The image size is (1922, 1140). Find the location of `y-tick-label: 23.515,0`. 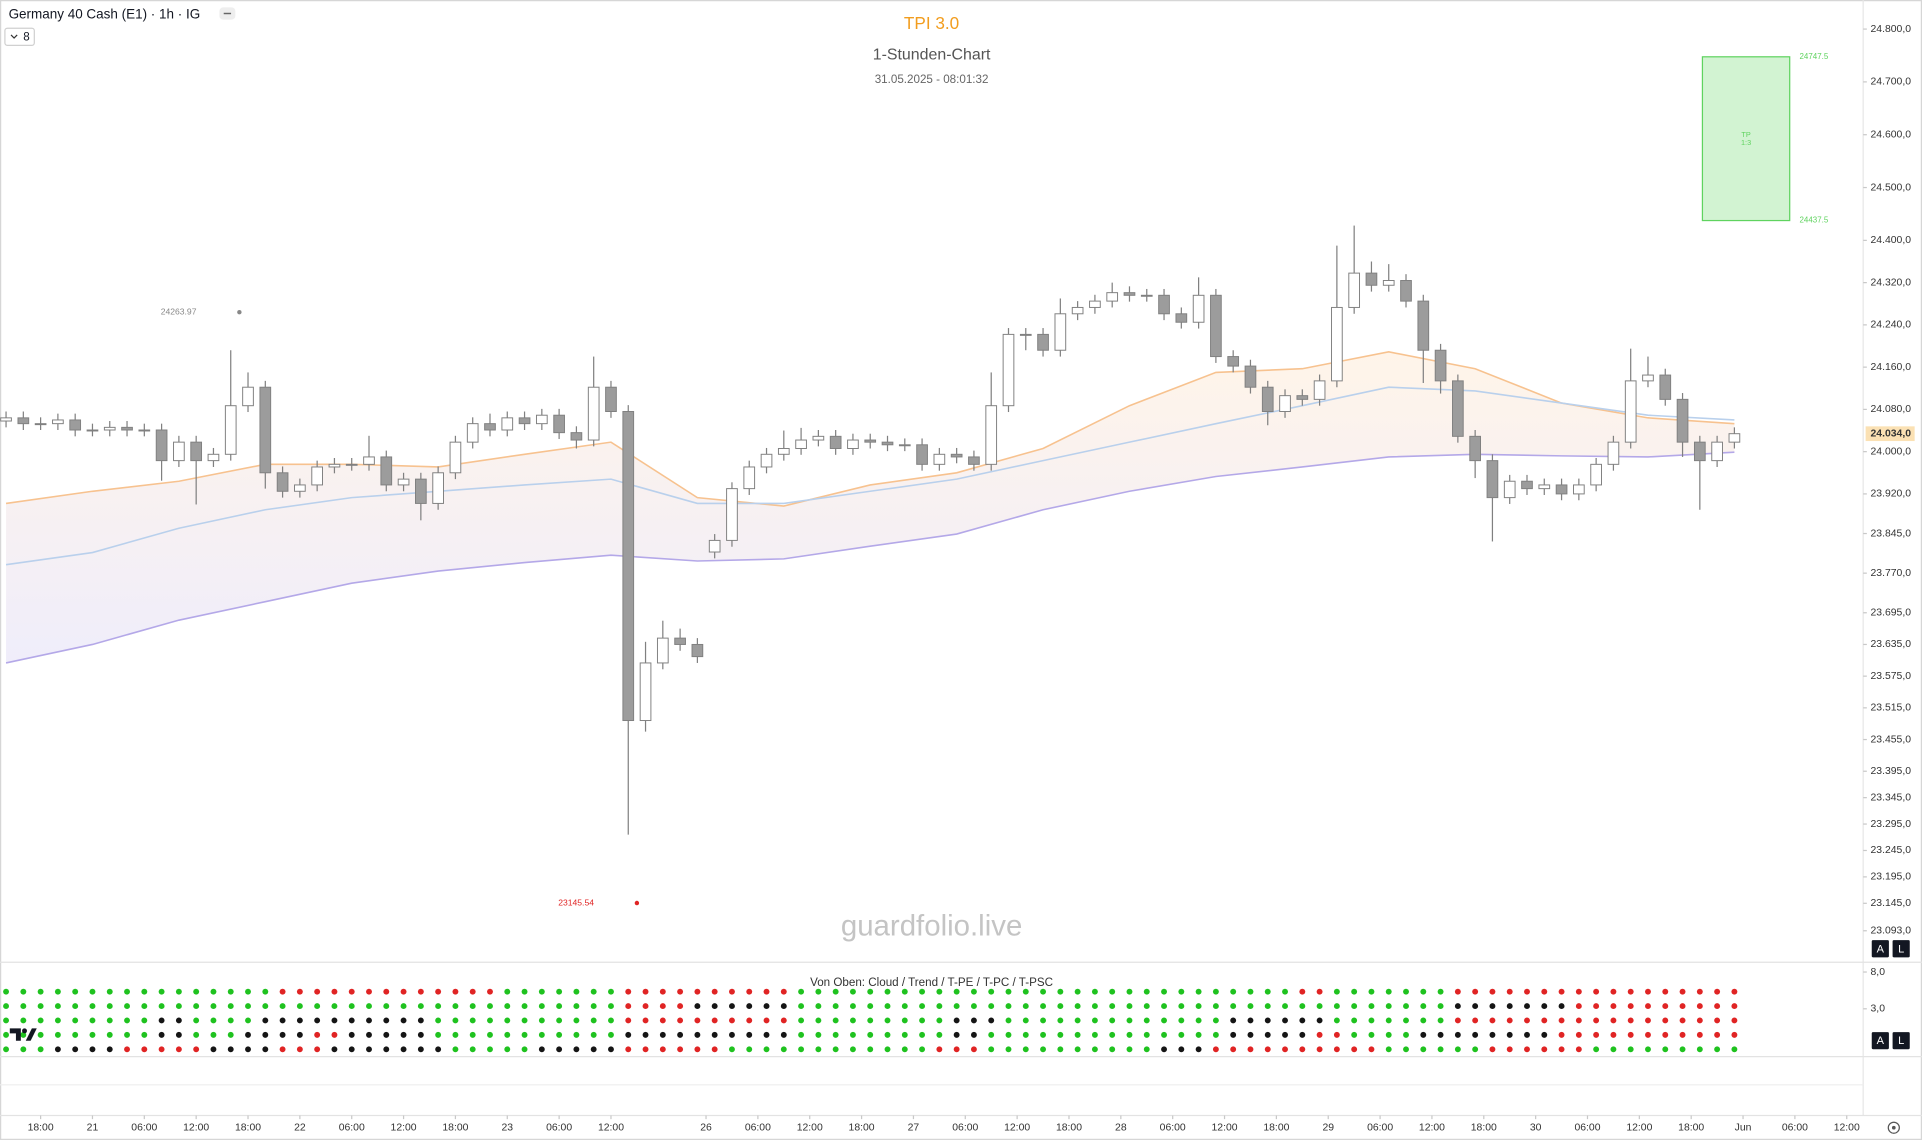

y-tick-label: 23.515,0 is located at coordinates (1891, 708).